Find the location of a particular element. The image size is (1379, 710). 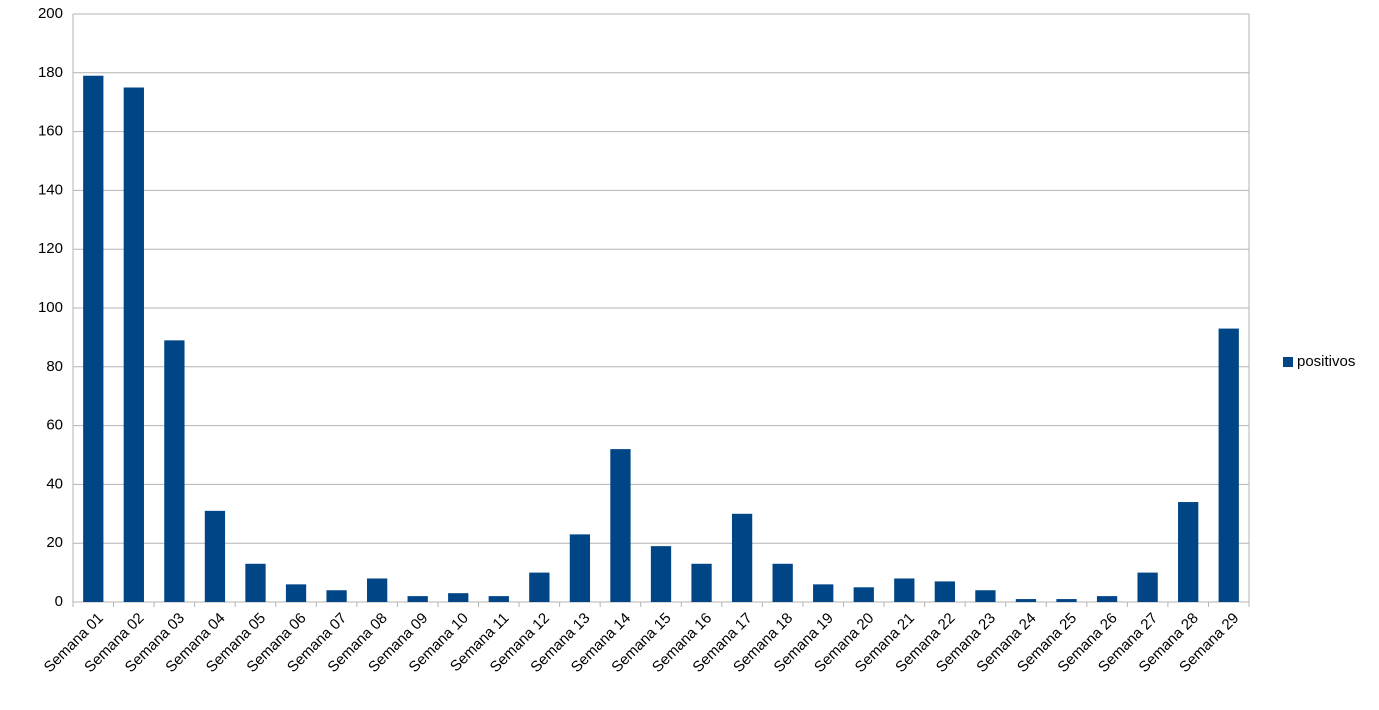

y-tick-label: 200 is located at coordinates (50, 13).